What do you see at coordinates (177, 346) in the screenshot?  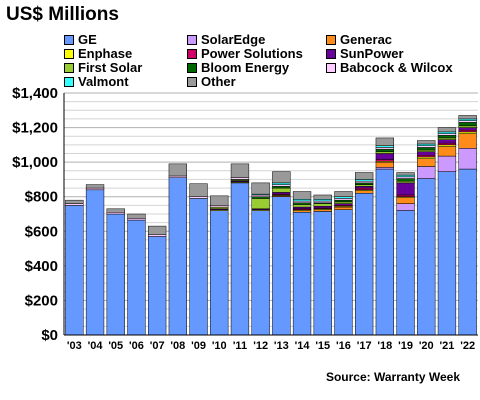 I see `x-tick-label: '08` at bounding box center [177, 346].